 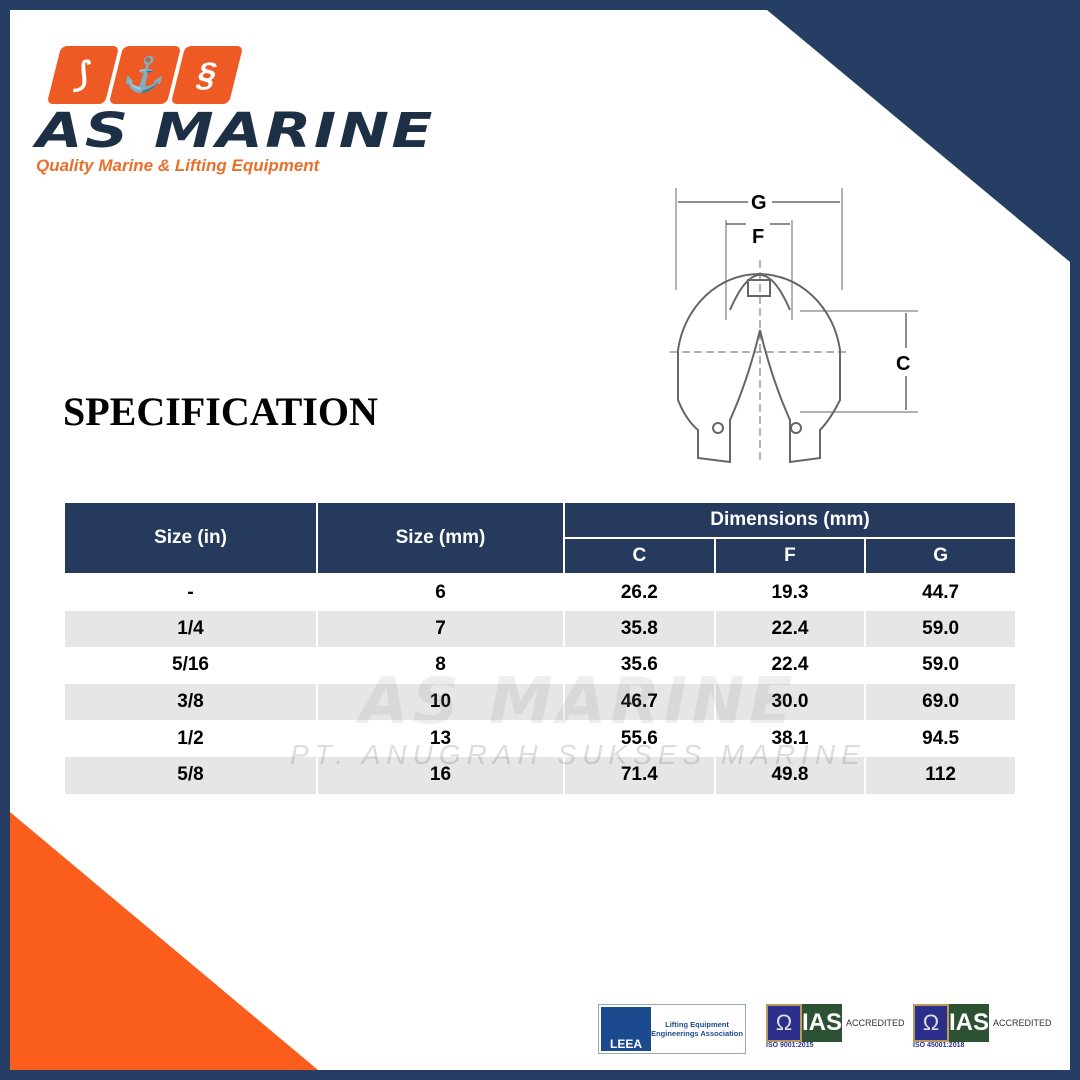 What do you see at coordinates (207, 75) in the screenshot?
I see `chain-icon: §` at bounding box center [207, 75].